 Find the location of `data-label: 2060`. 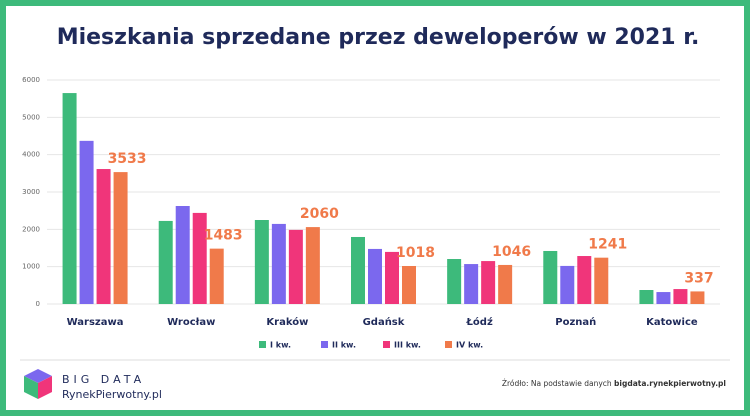

data-label: 2060 is located at coordinates (319, 214).